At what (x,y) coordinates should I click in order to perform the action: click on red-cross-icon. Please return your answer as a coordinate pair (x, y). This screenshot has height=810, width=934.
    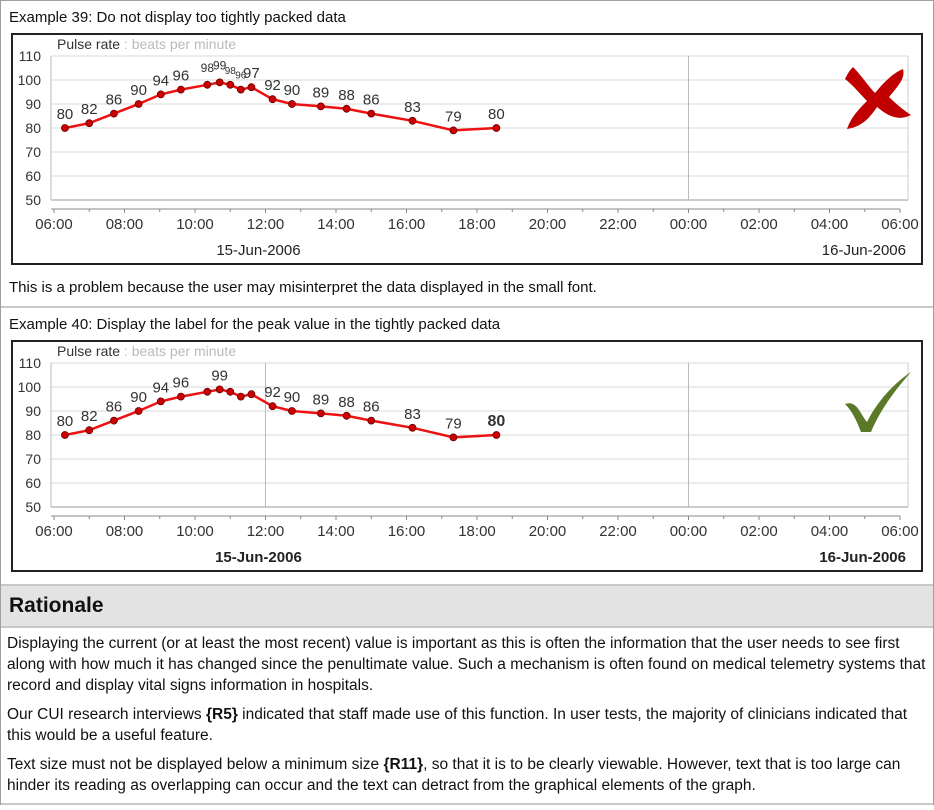
    Looking at the image, I should click on (878, 98).